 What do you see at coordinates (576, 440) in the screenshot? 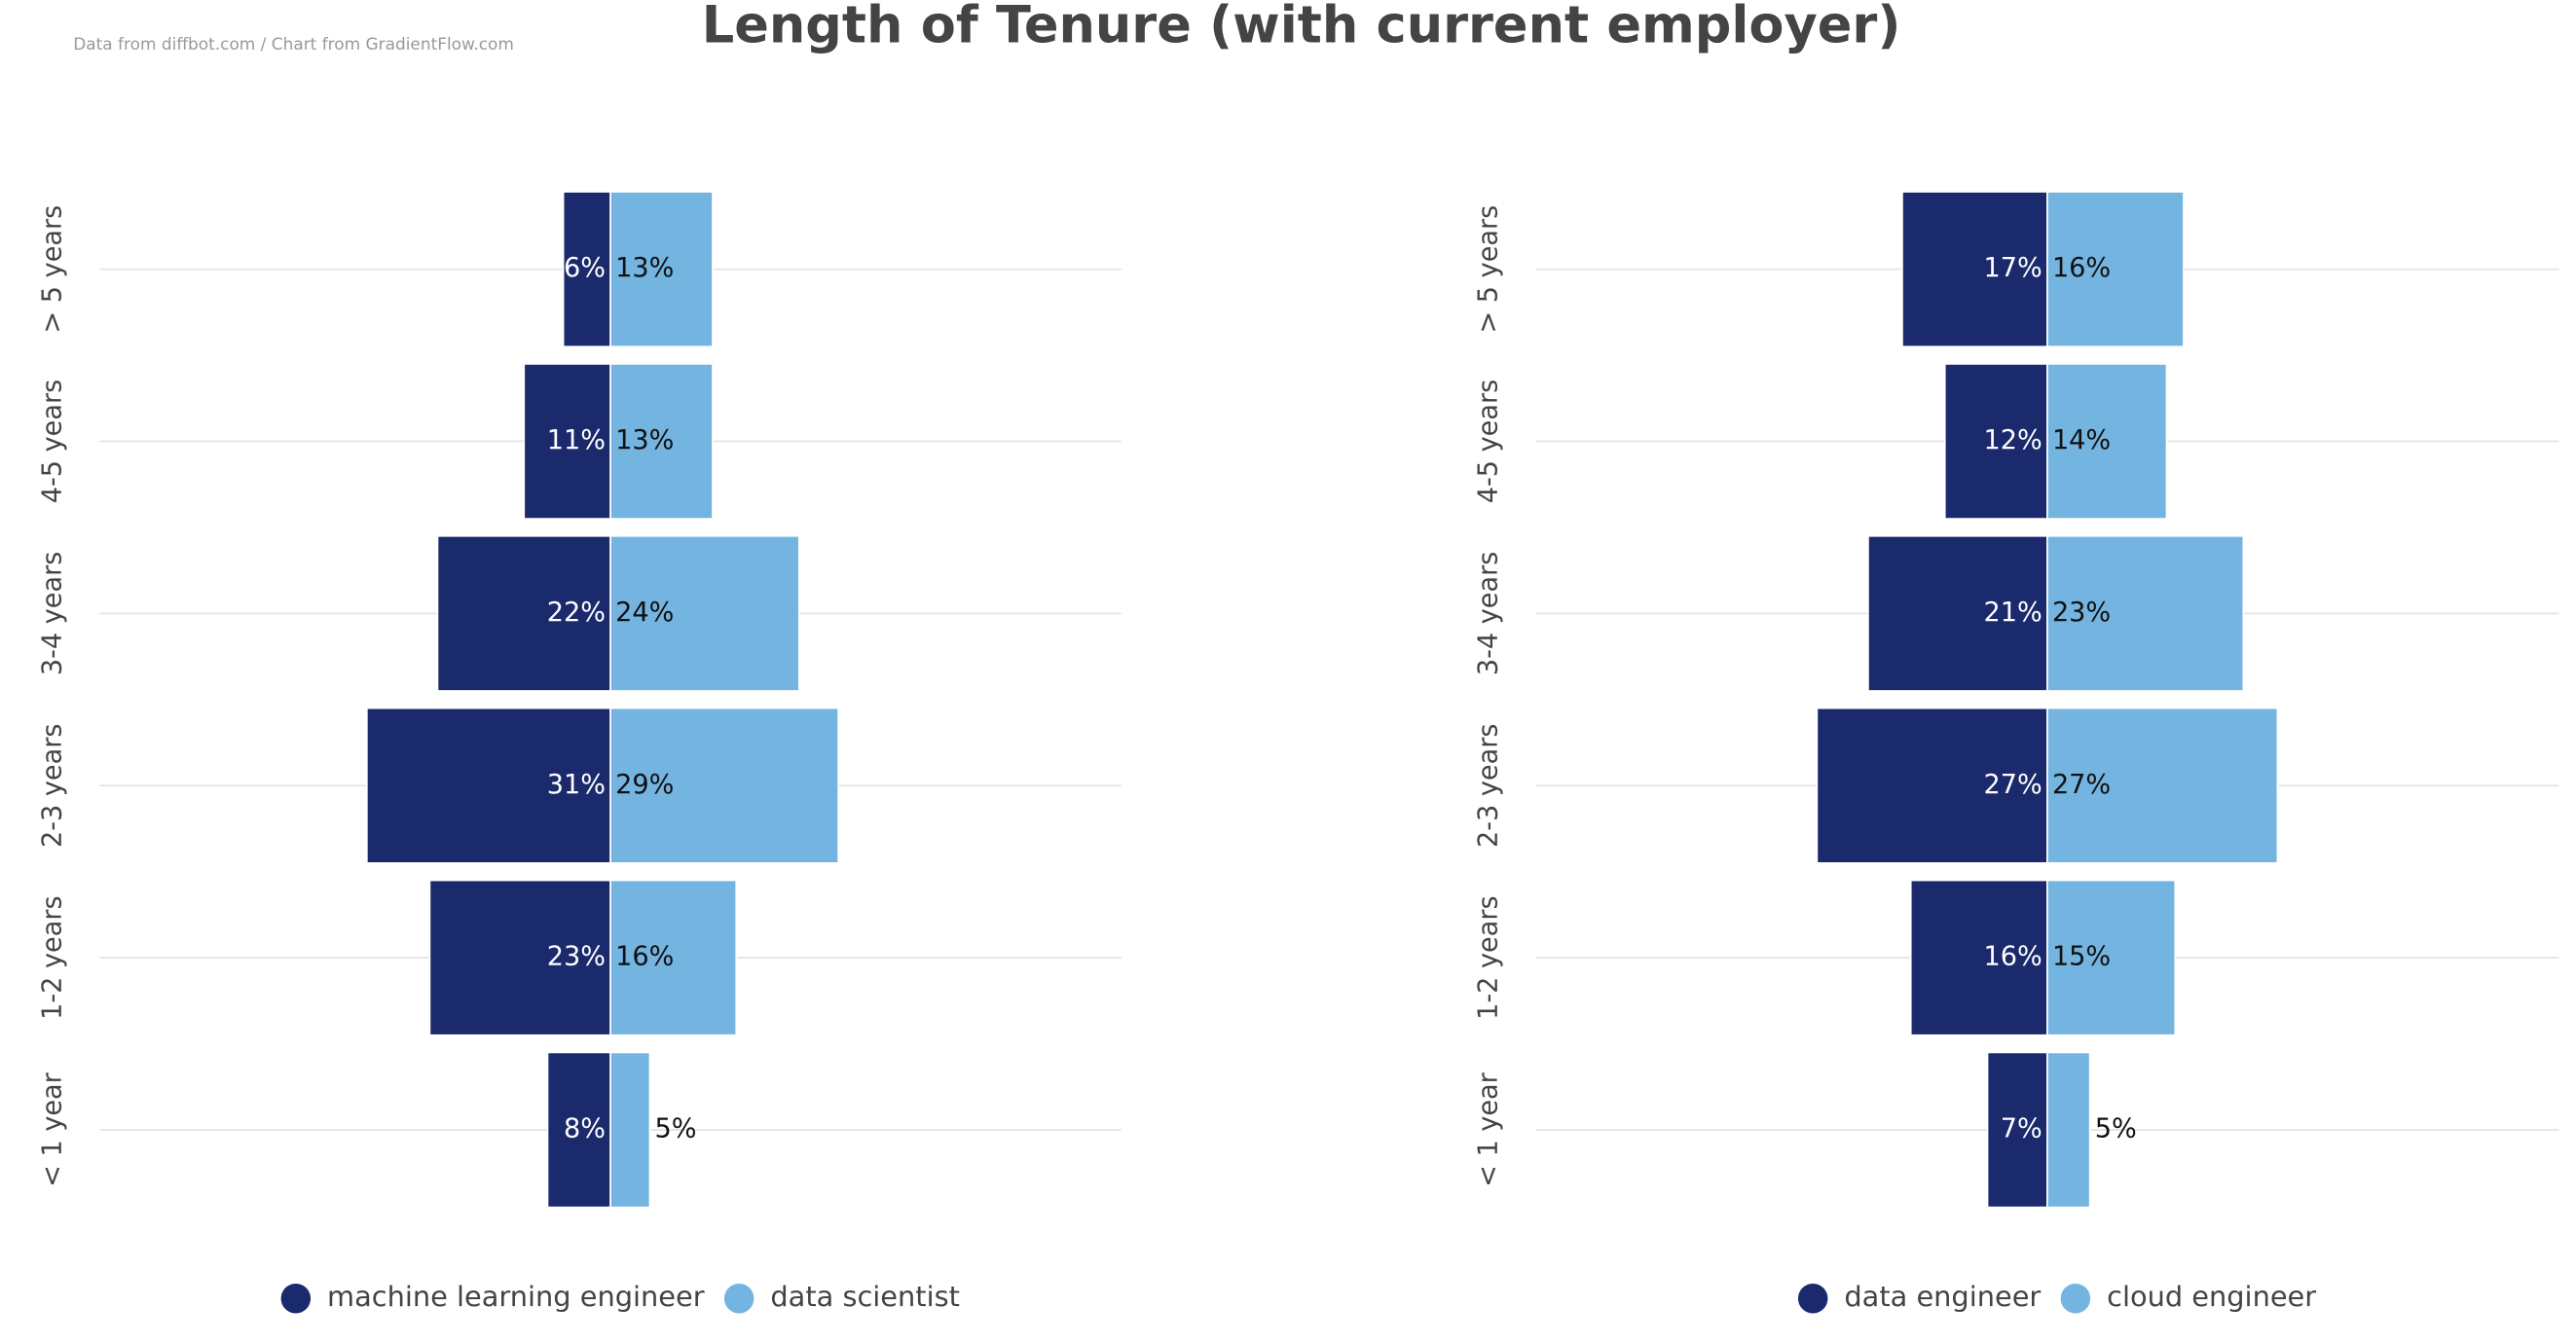
I see `value-label: 11%` at bounding box center [576, 440].